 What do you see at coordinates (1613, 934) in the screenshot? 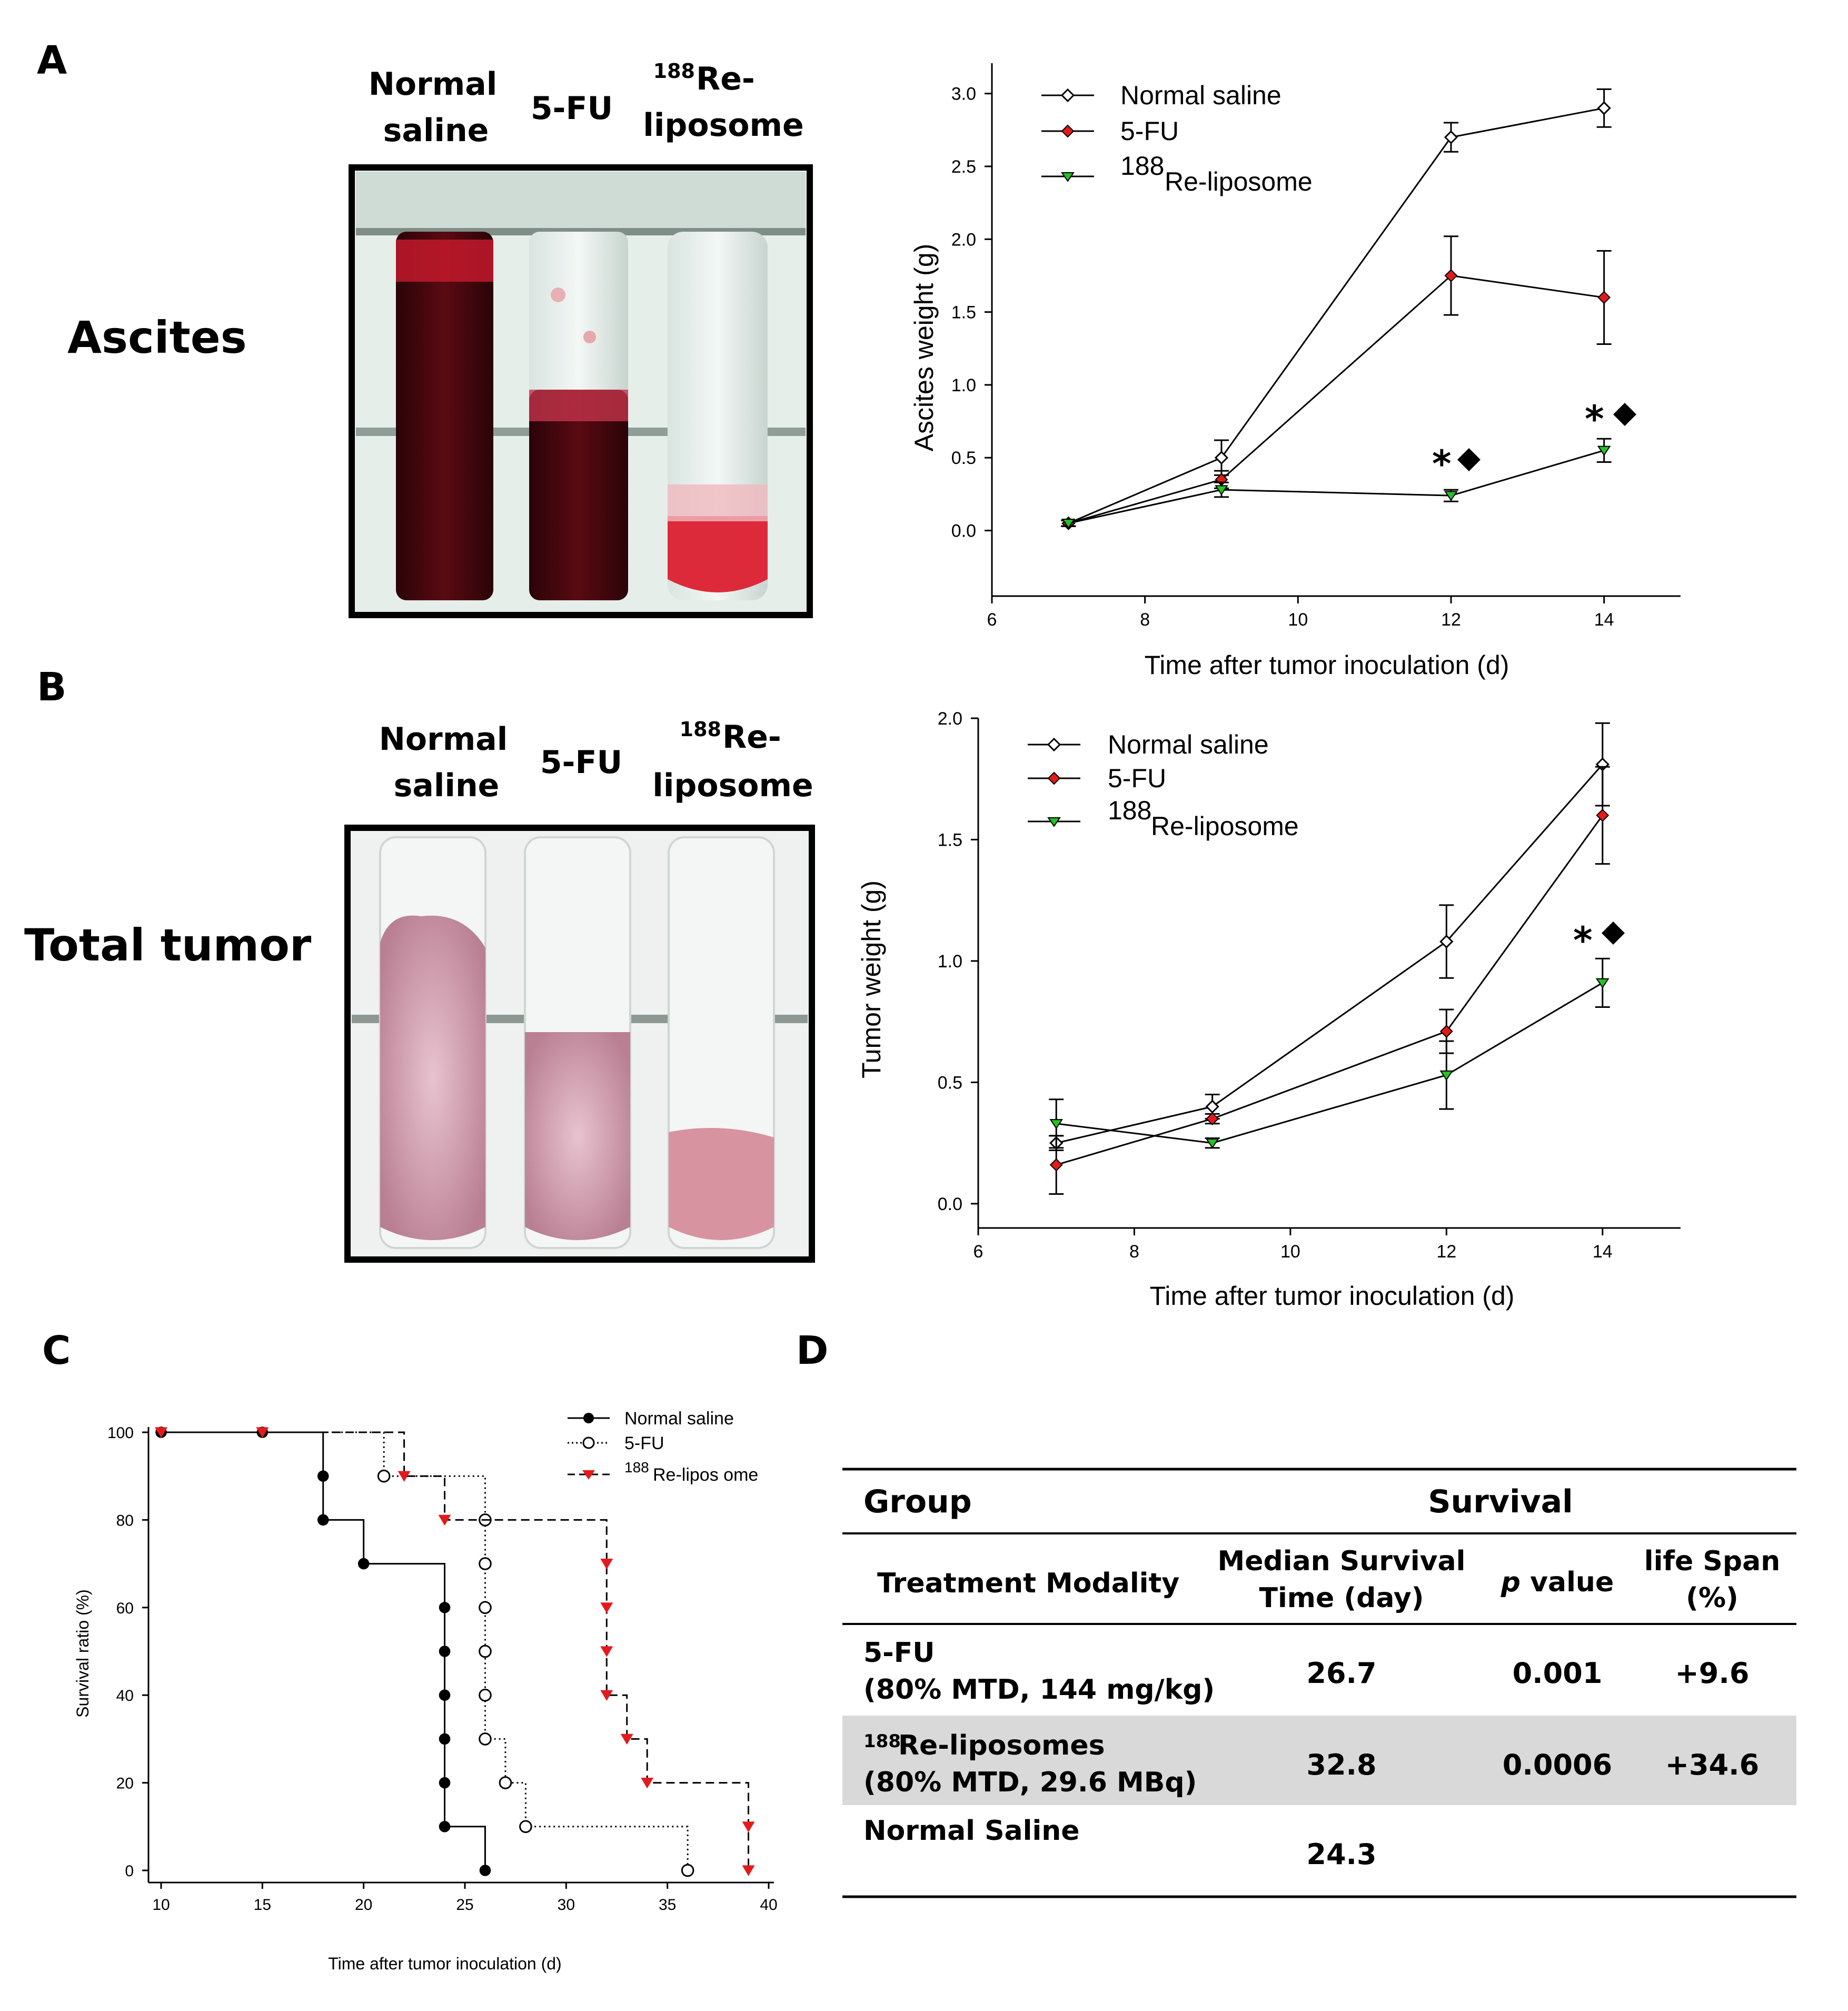
I see `tumor-sig-diamond-day14` at bounding box center [1613, 934].